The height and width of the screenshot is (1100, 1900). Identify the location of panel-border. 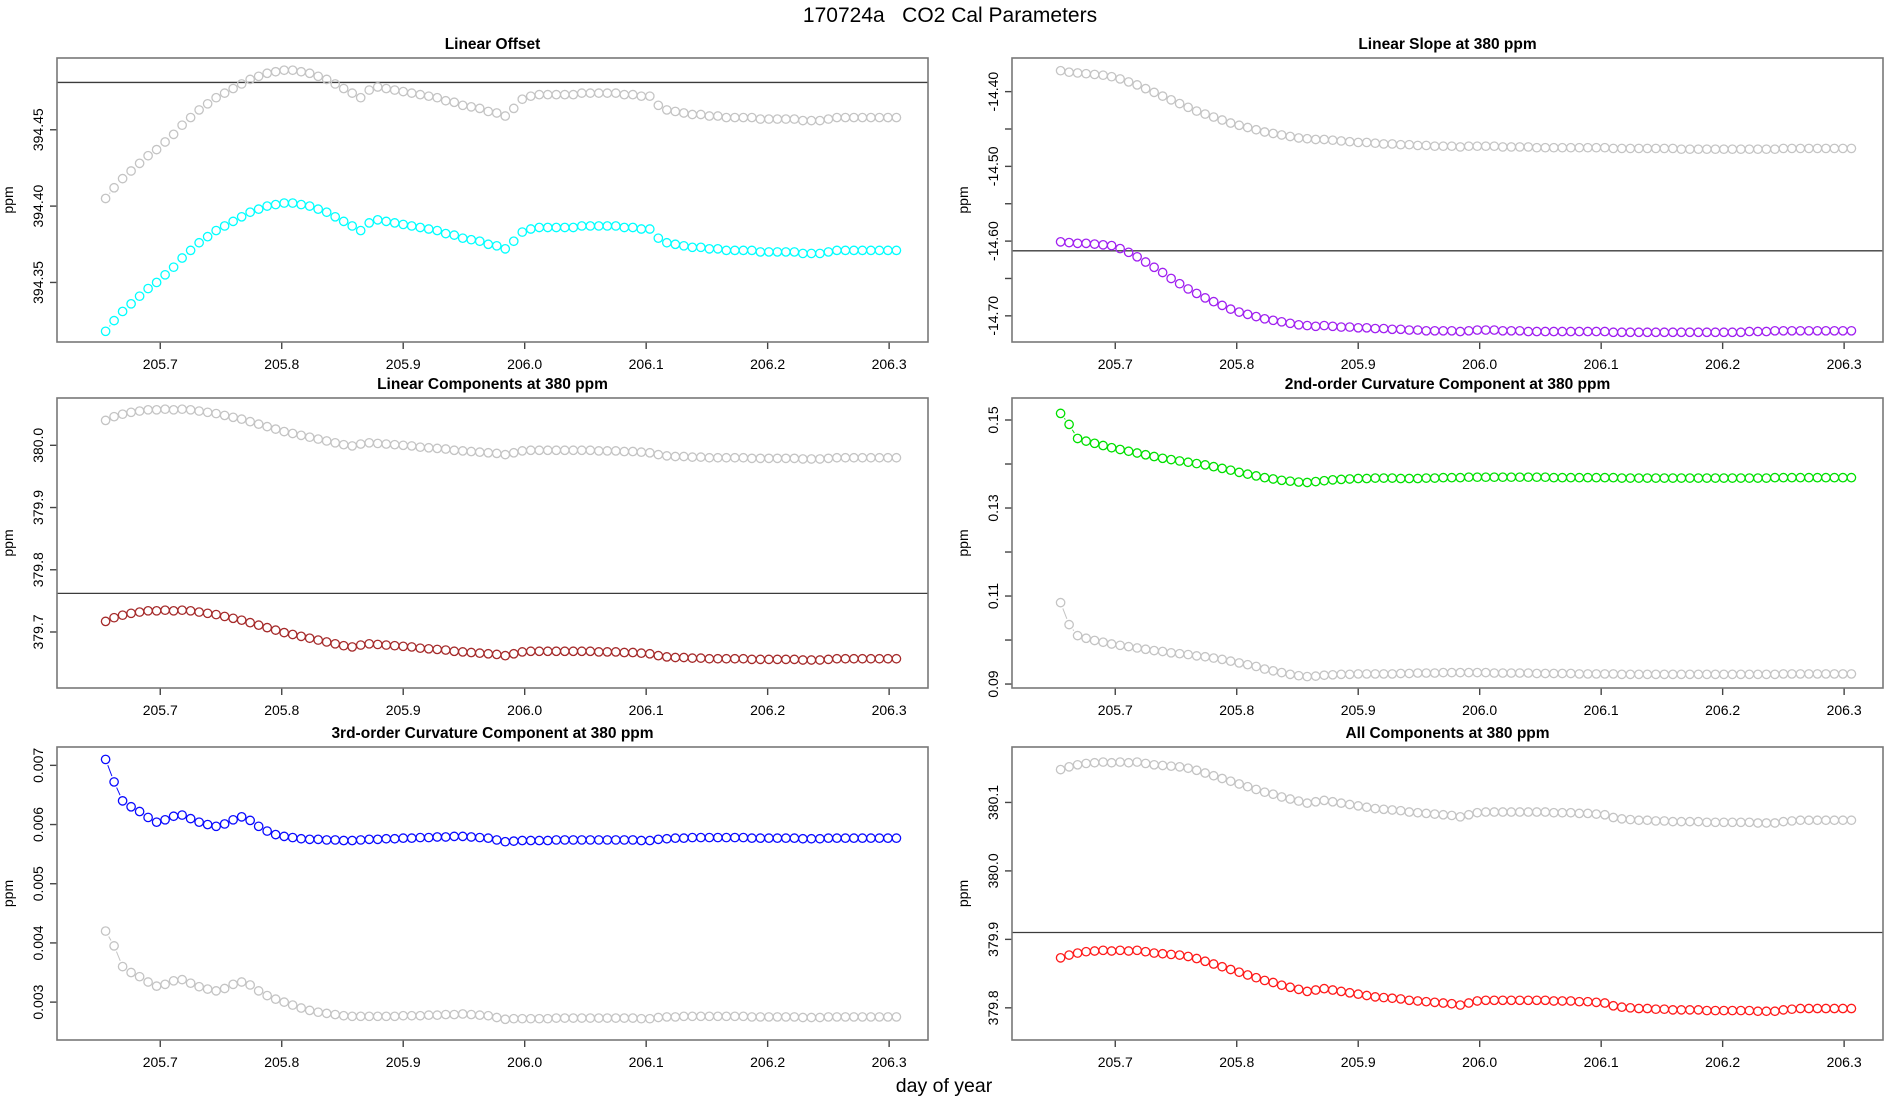
(1447, 200).